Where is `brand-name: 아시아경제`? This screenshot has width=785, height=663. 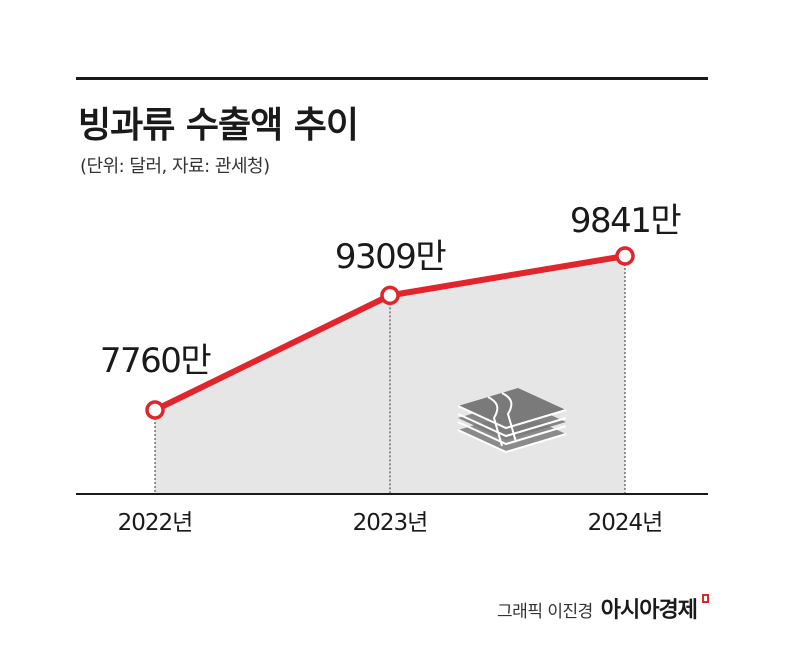 brand-name: 아시아경제 is located at coordinates (649, 610).